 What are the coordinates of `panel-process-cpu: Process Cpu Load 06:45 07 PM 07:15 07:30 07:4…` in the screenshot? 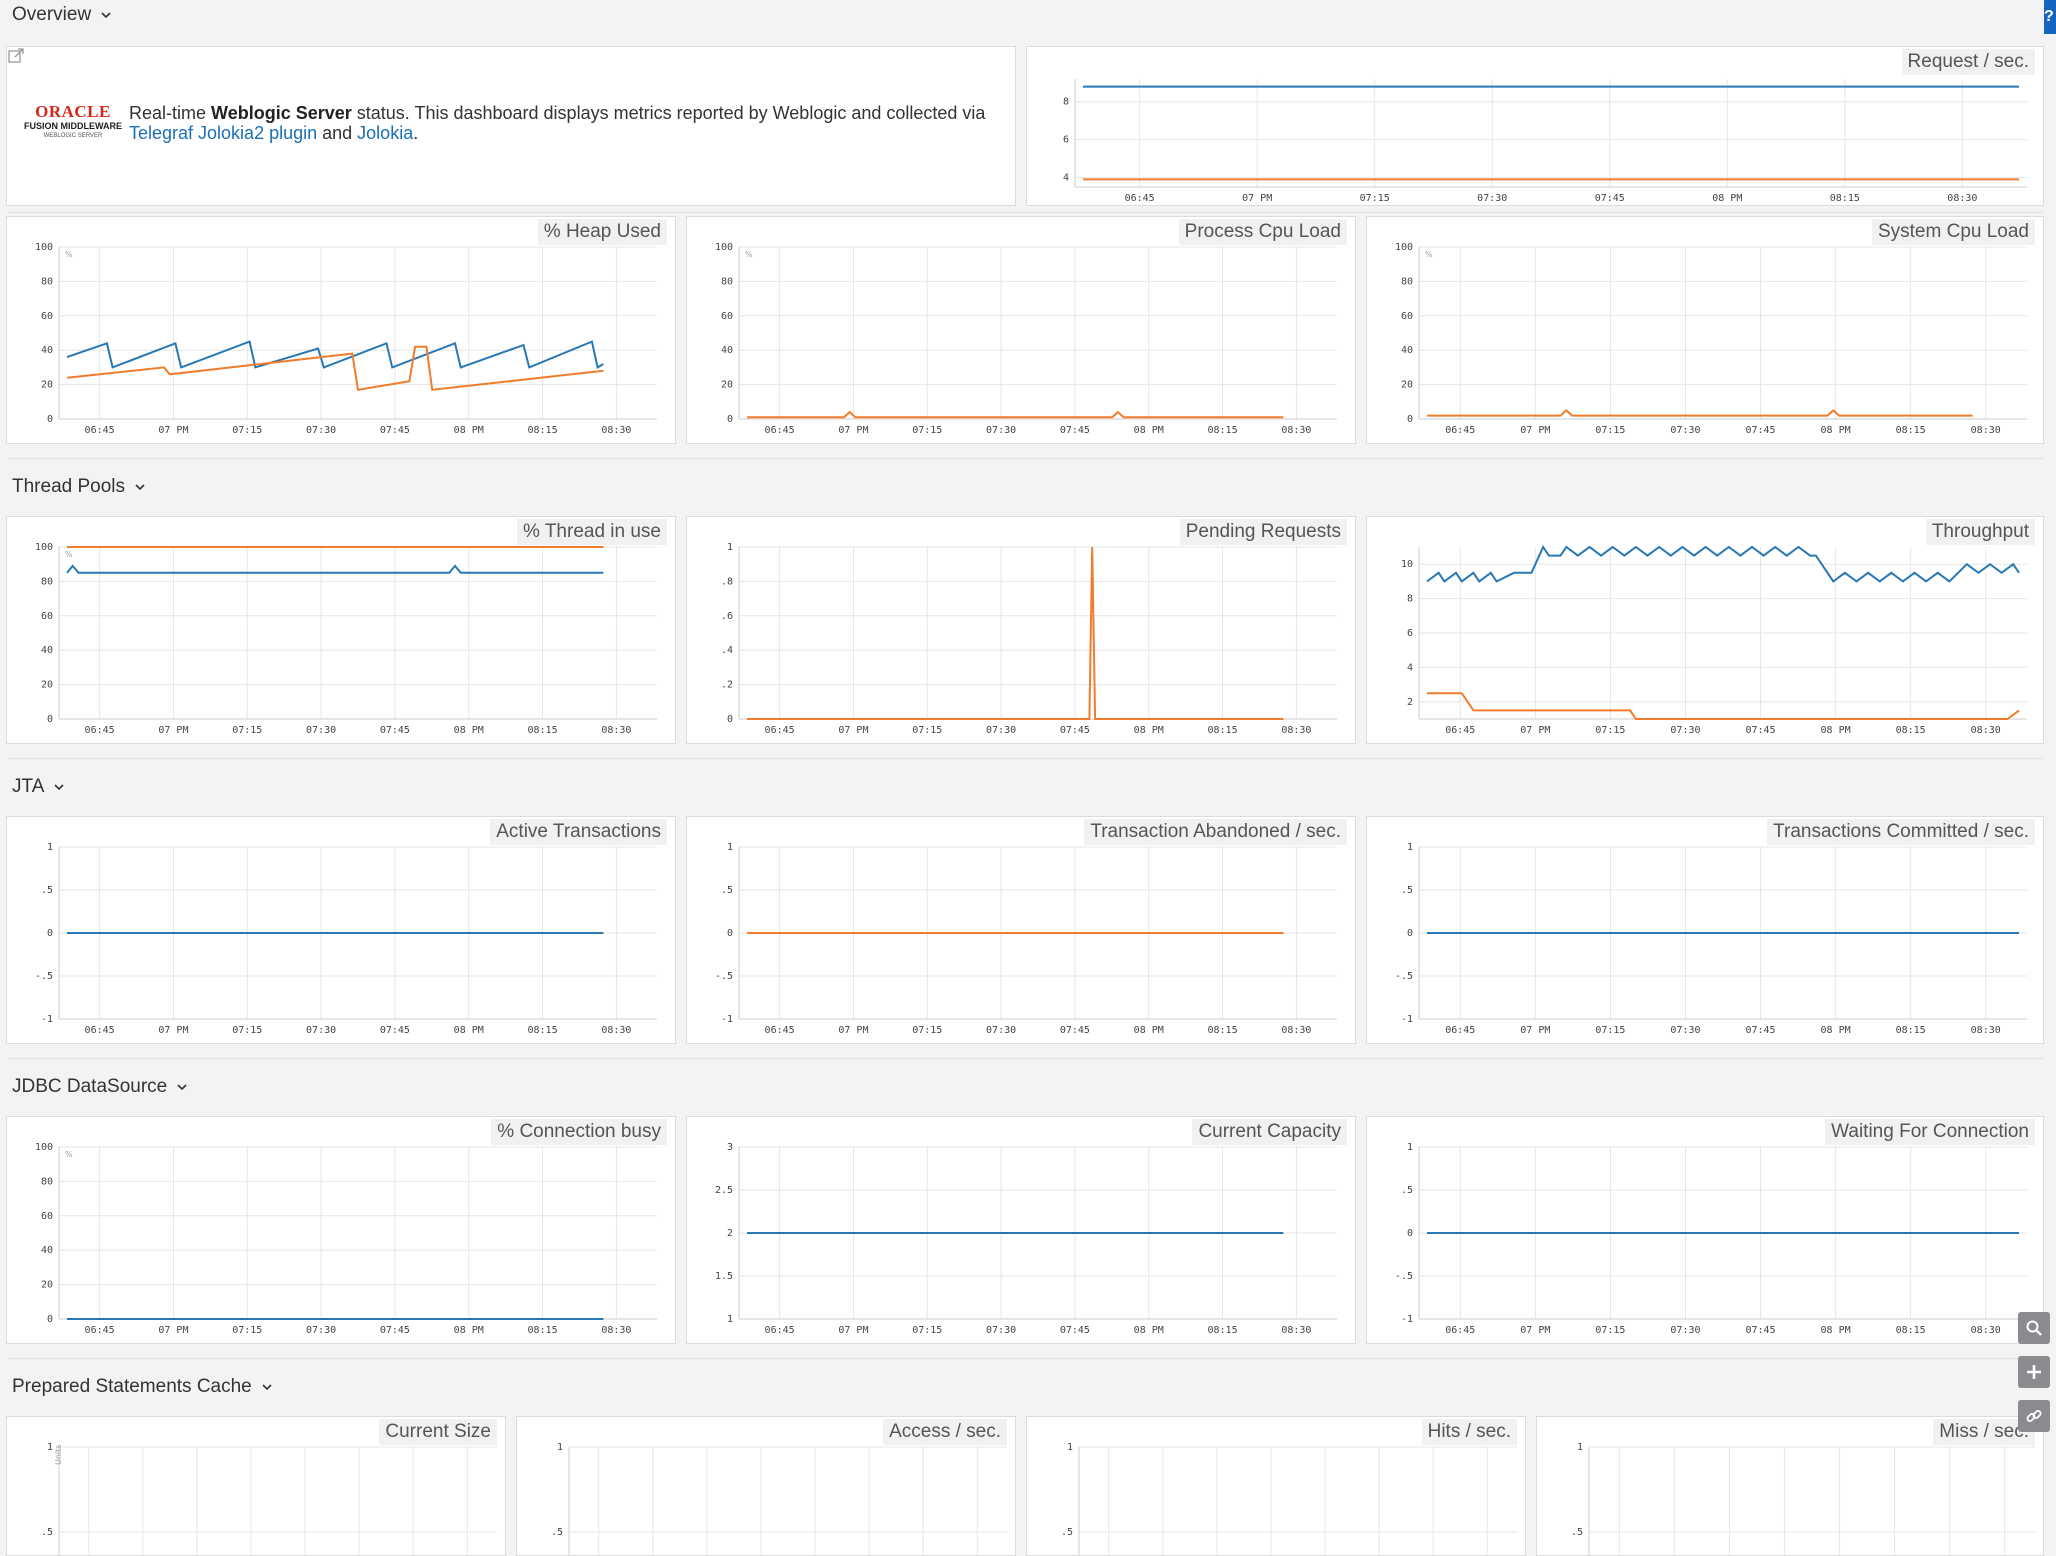 It's located at (1021, 330).